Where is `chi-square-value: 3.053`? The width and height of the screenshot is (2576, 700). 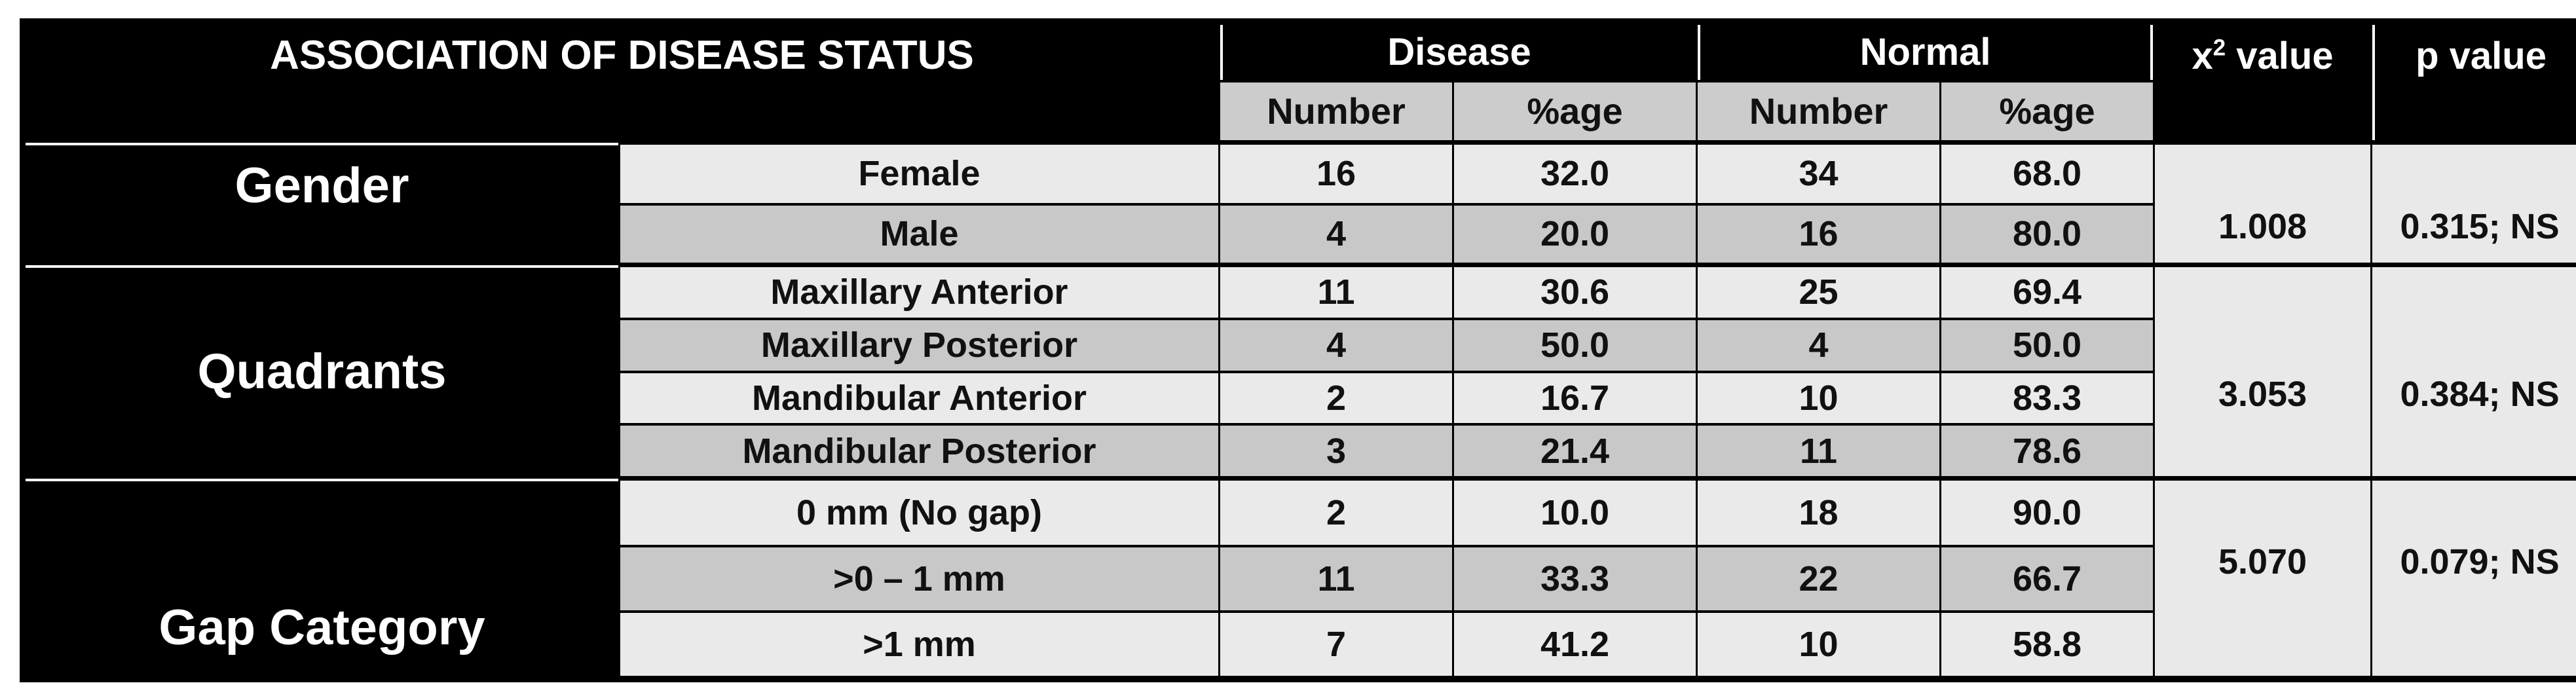 chi-square-value: 3.053 is located at coordinates (2263, 371).